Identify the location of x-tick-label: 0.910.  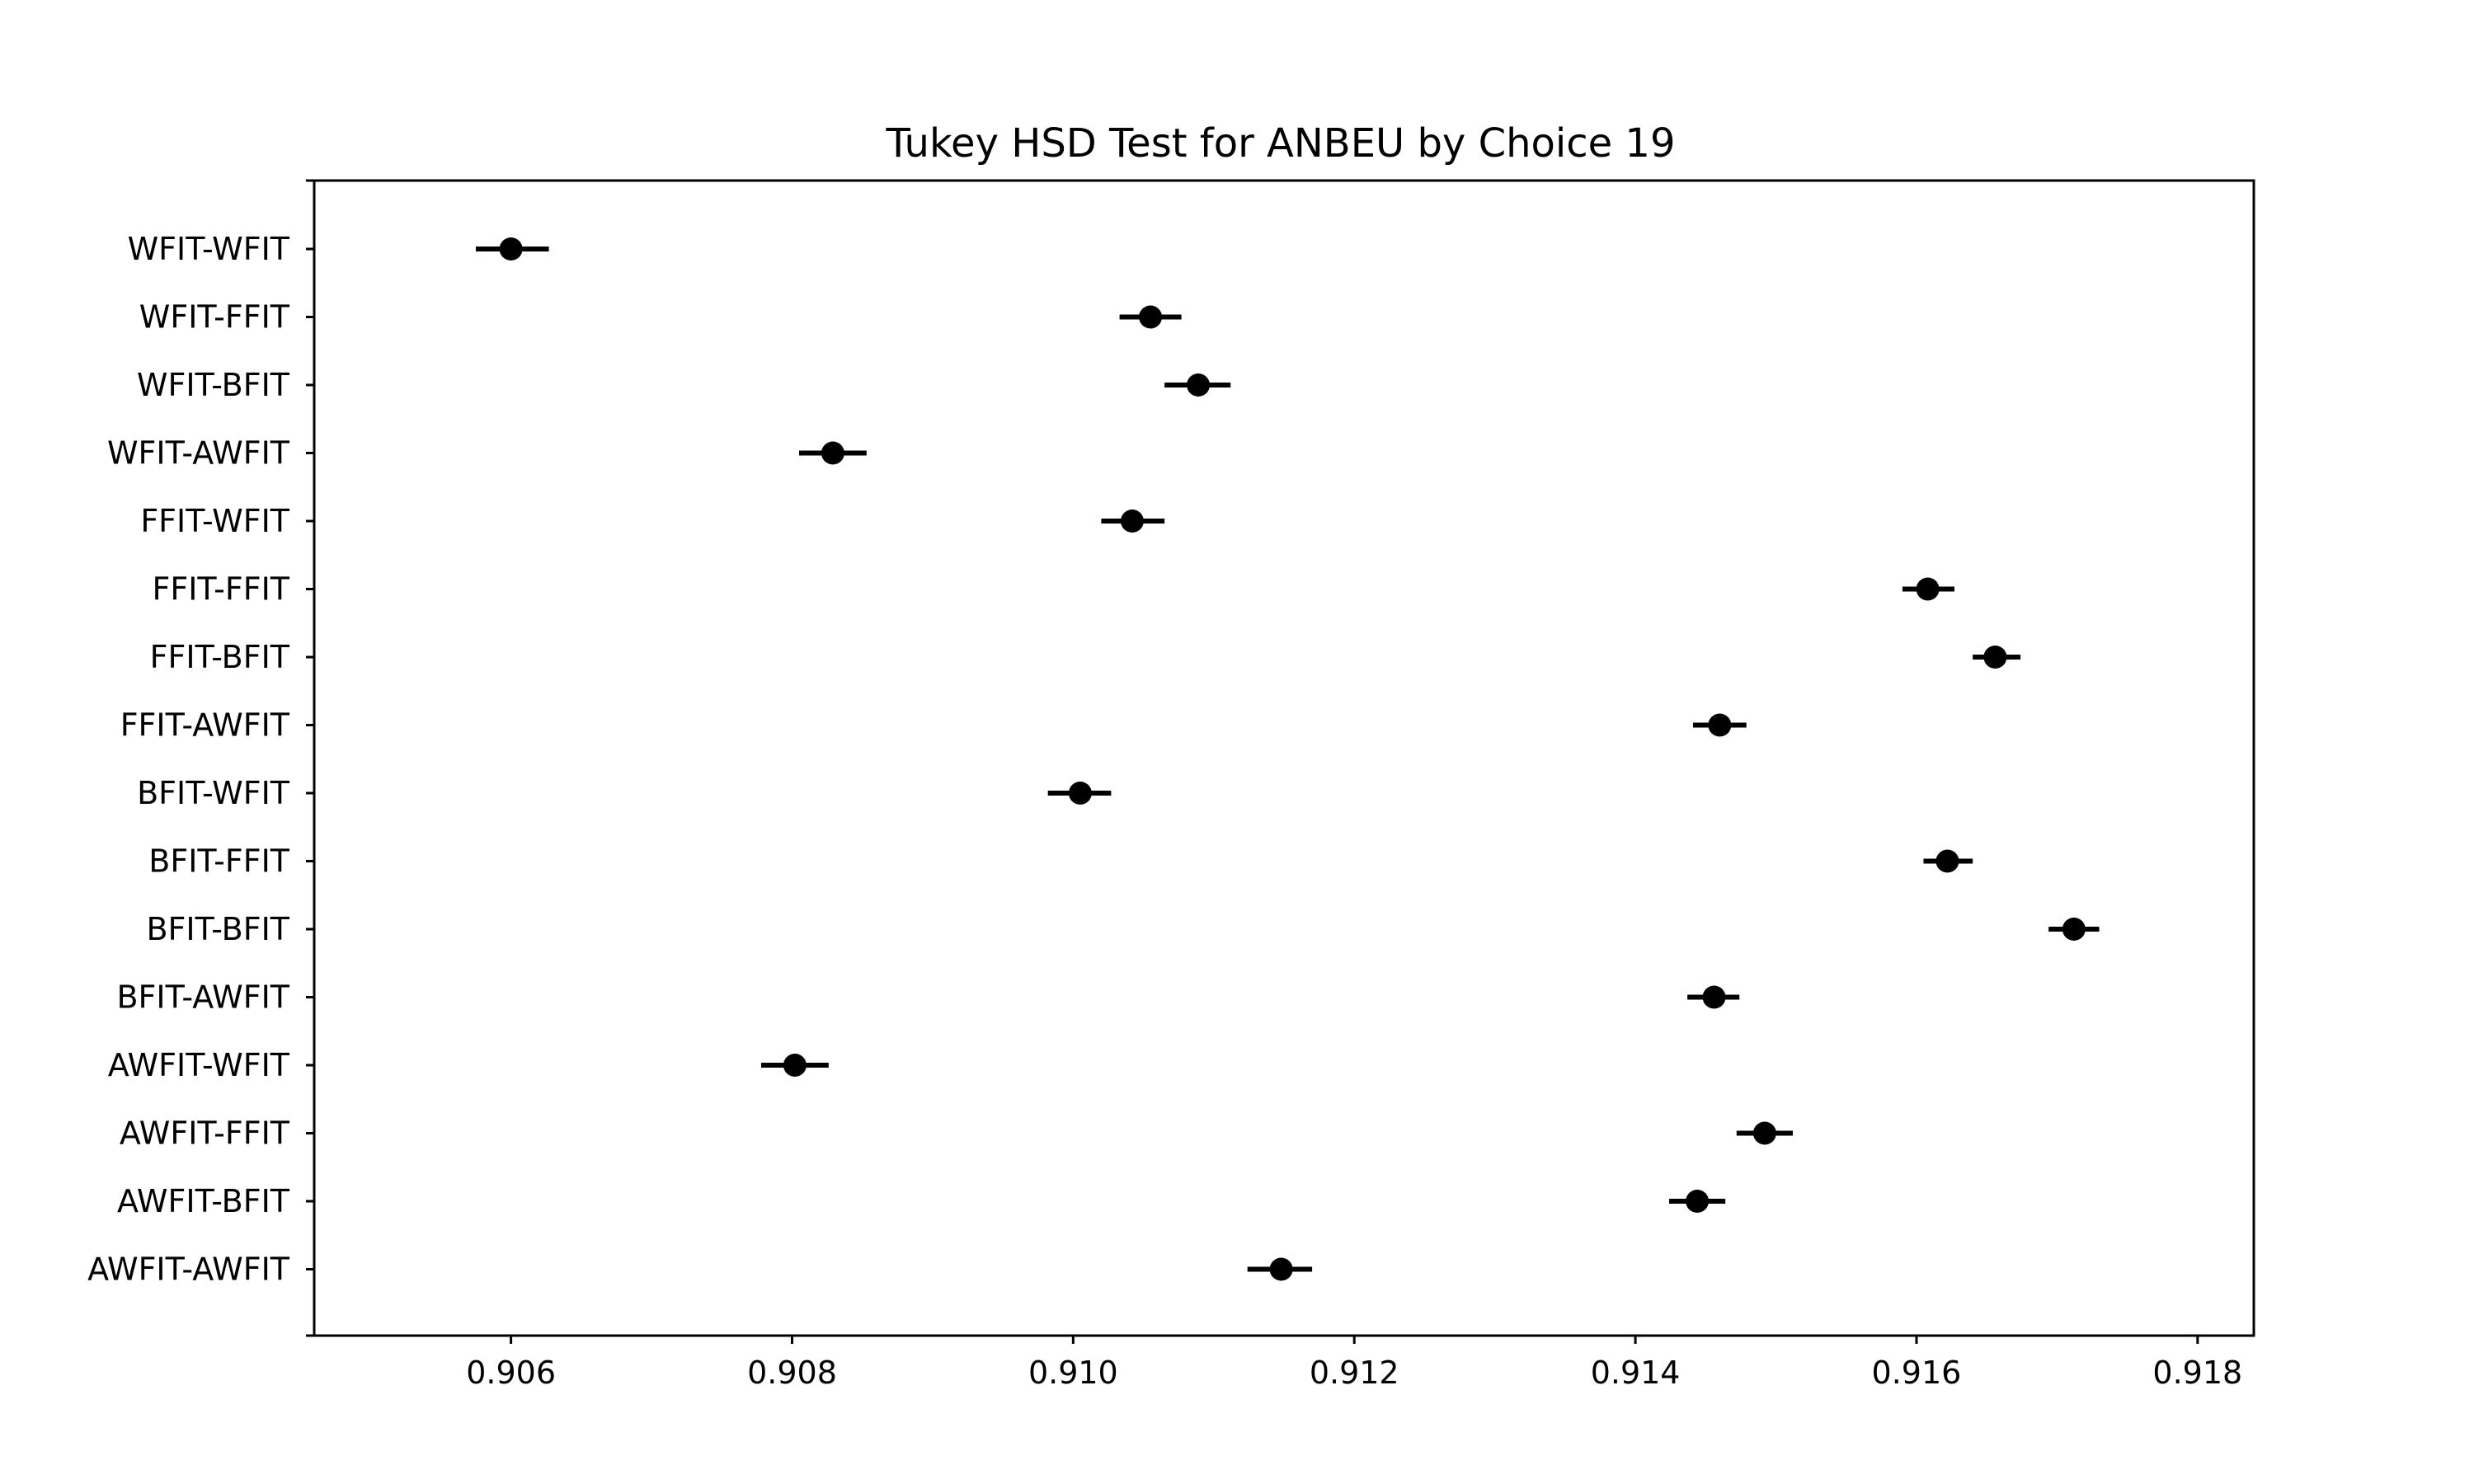
(1073, 1373).